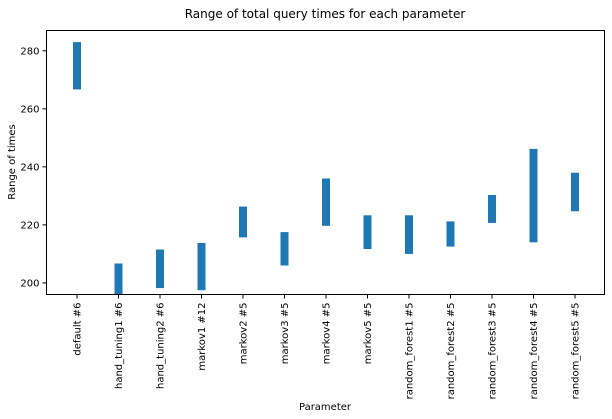 Image resolution: width=612 pixels, height=419 pixels. I want to click on y-axis-ticks: 200 220 240 260 280, so click(33, 167).